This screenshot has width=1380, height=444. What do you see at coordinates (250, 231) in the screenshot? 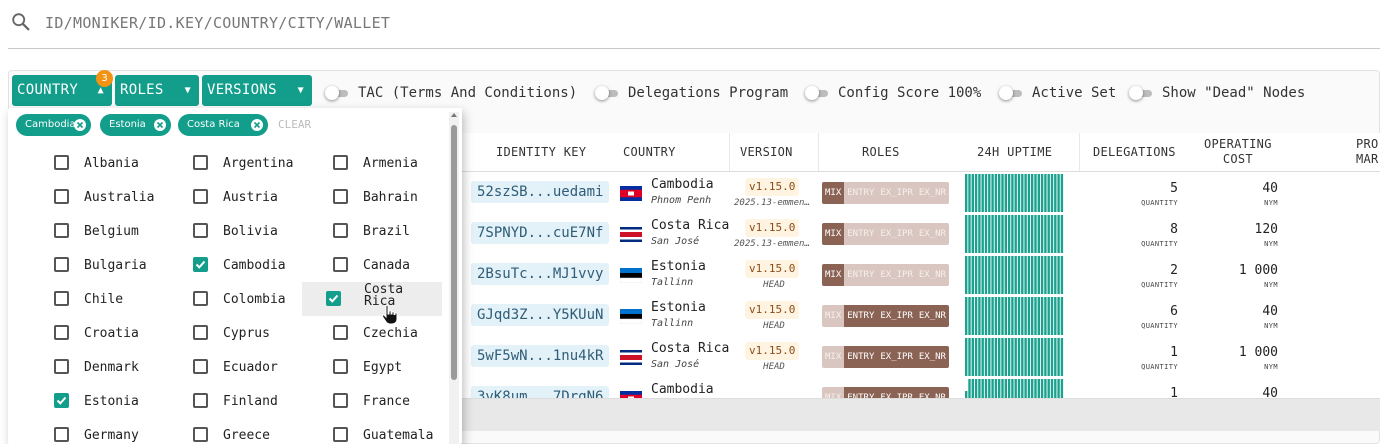
I see `country-option-bolivia: Bolivia` at bounding box center [250, 231].